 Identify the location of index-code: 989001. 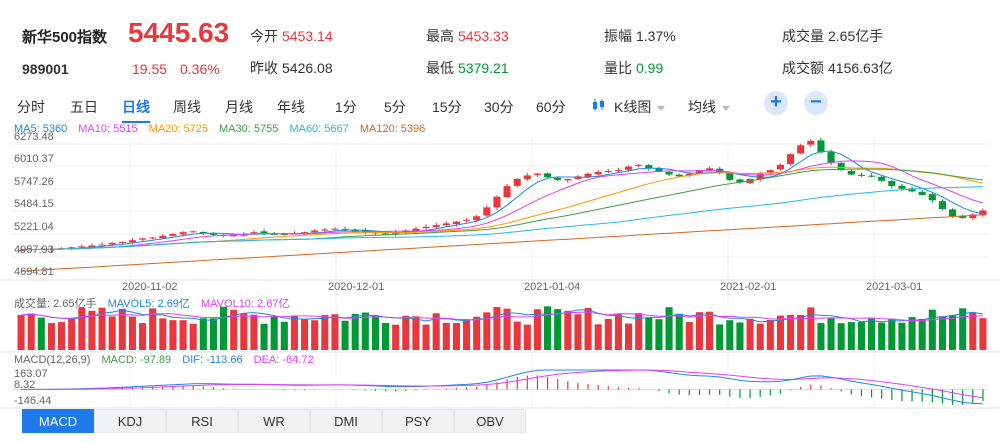
(45, 69).